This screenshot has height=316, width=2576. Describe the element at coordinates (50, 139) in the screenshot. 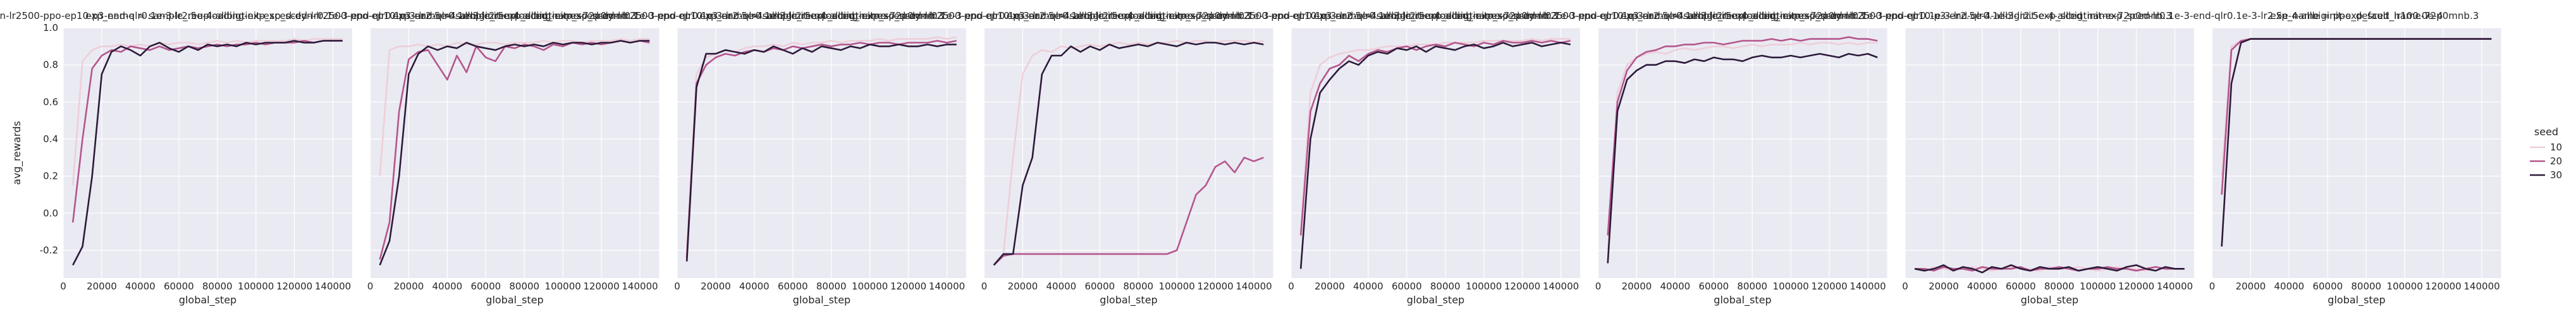

I see `y-tick-label: 0.4` at that location.